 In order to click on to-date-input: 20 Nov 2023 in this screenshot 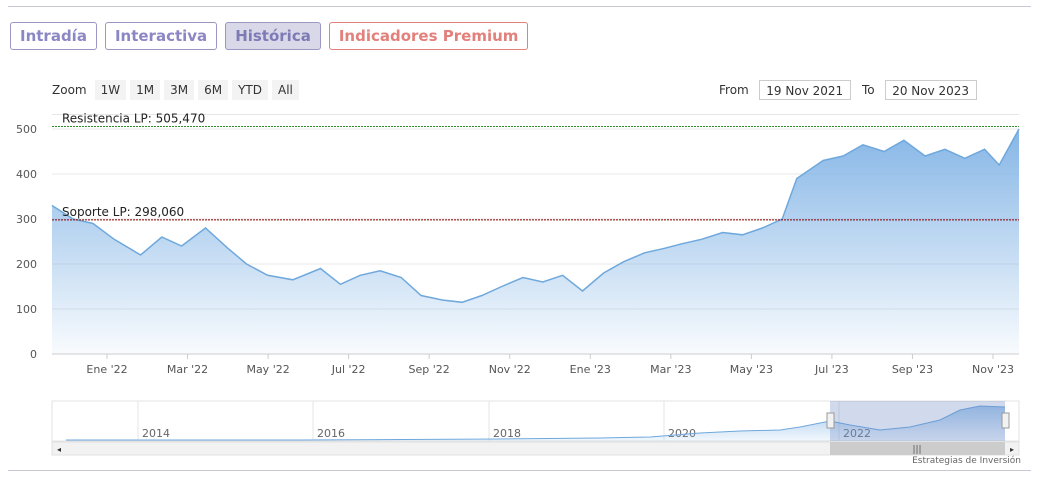, I will do `click(930, 90)`.